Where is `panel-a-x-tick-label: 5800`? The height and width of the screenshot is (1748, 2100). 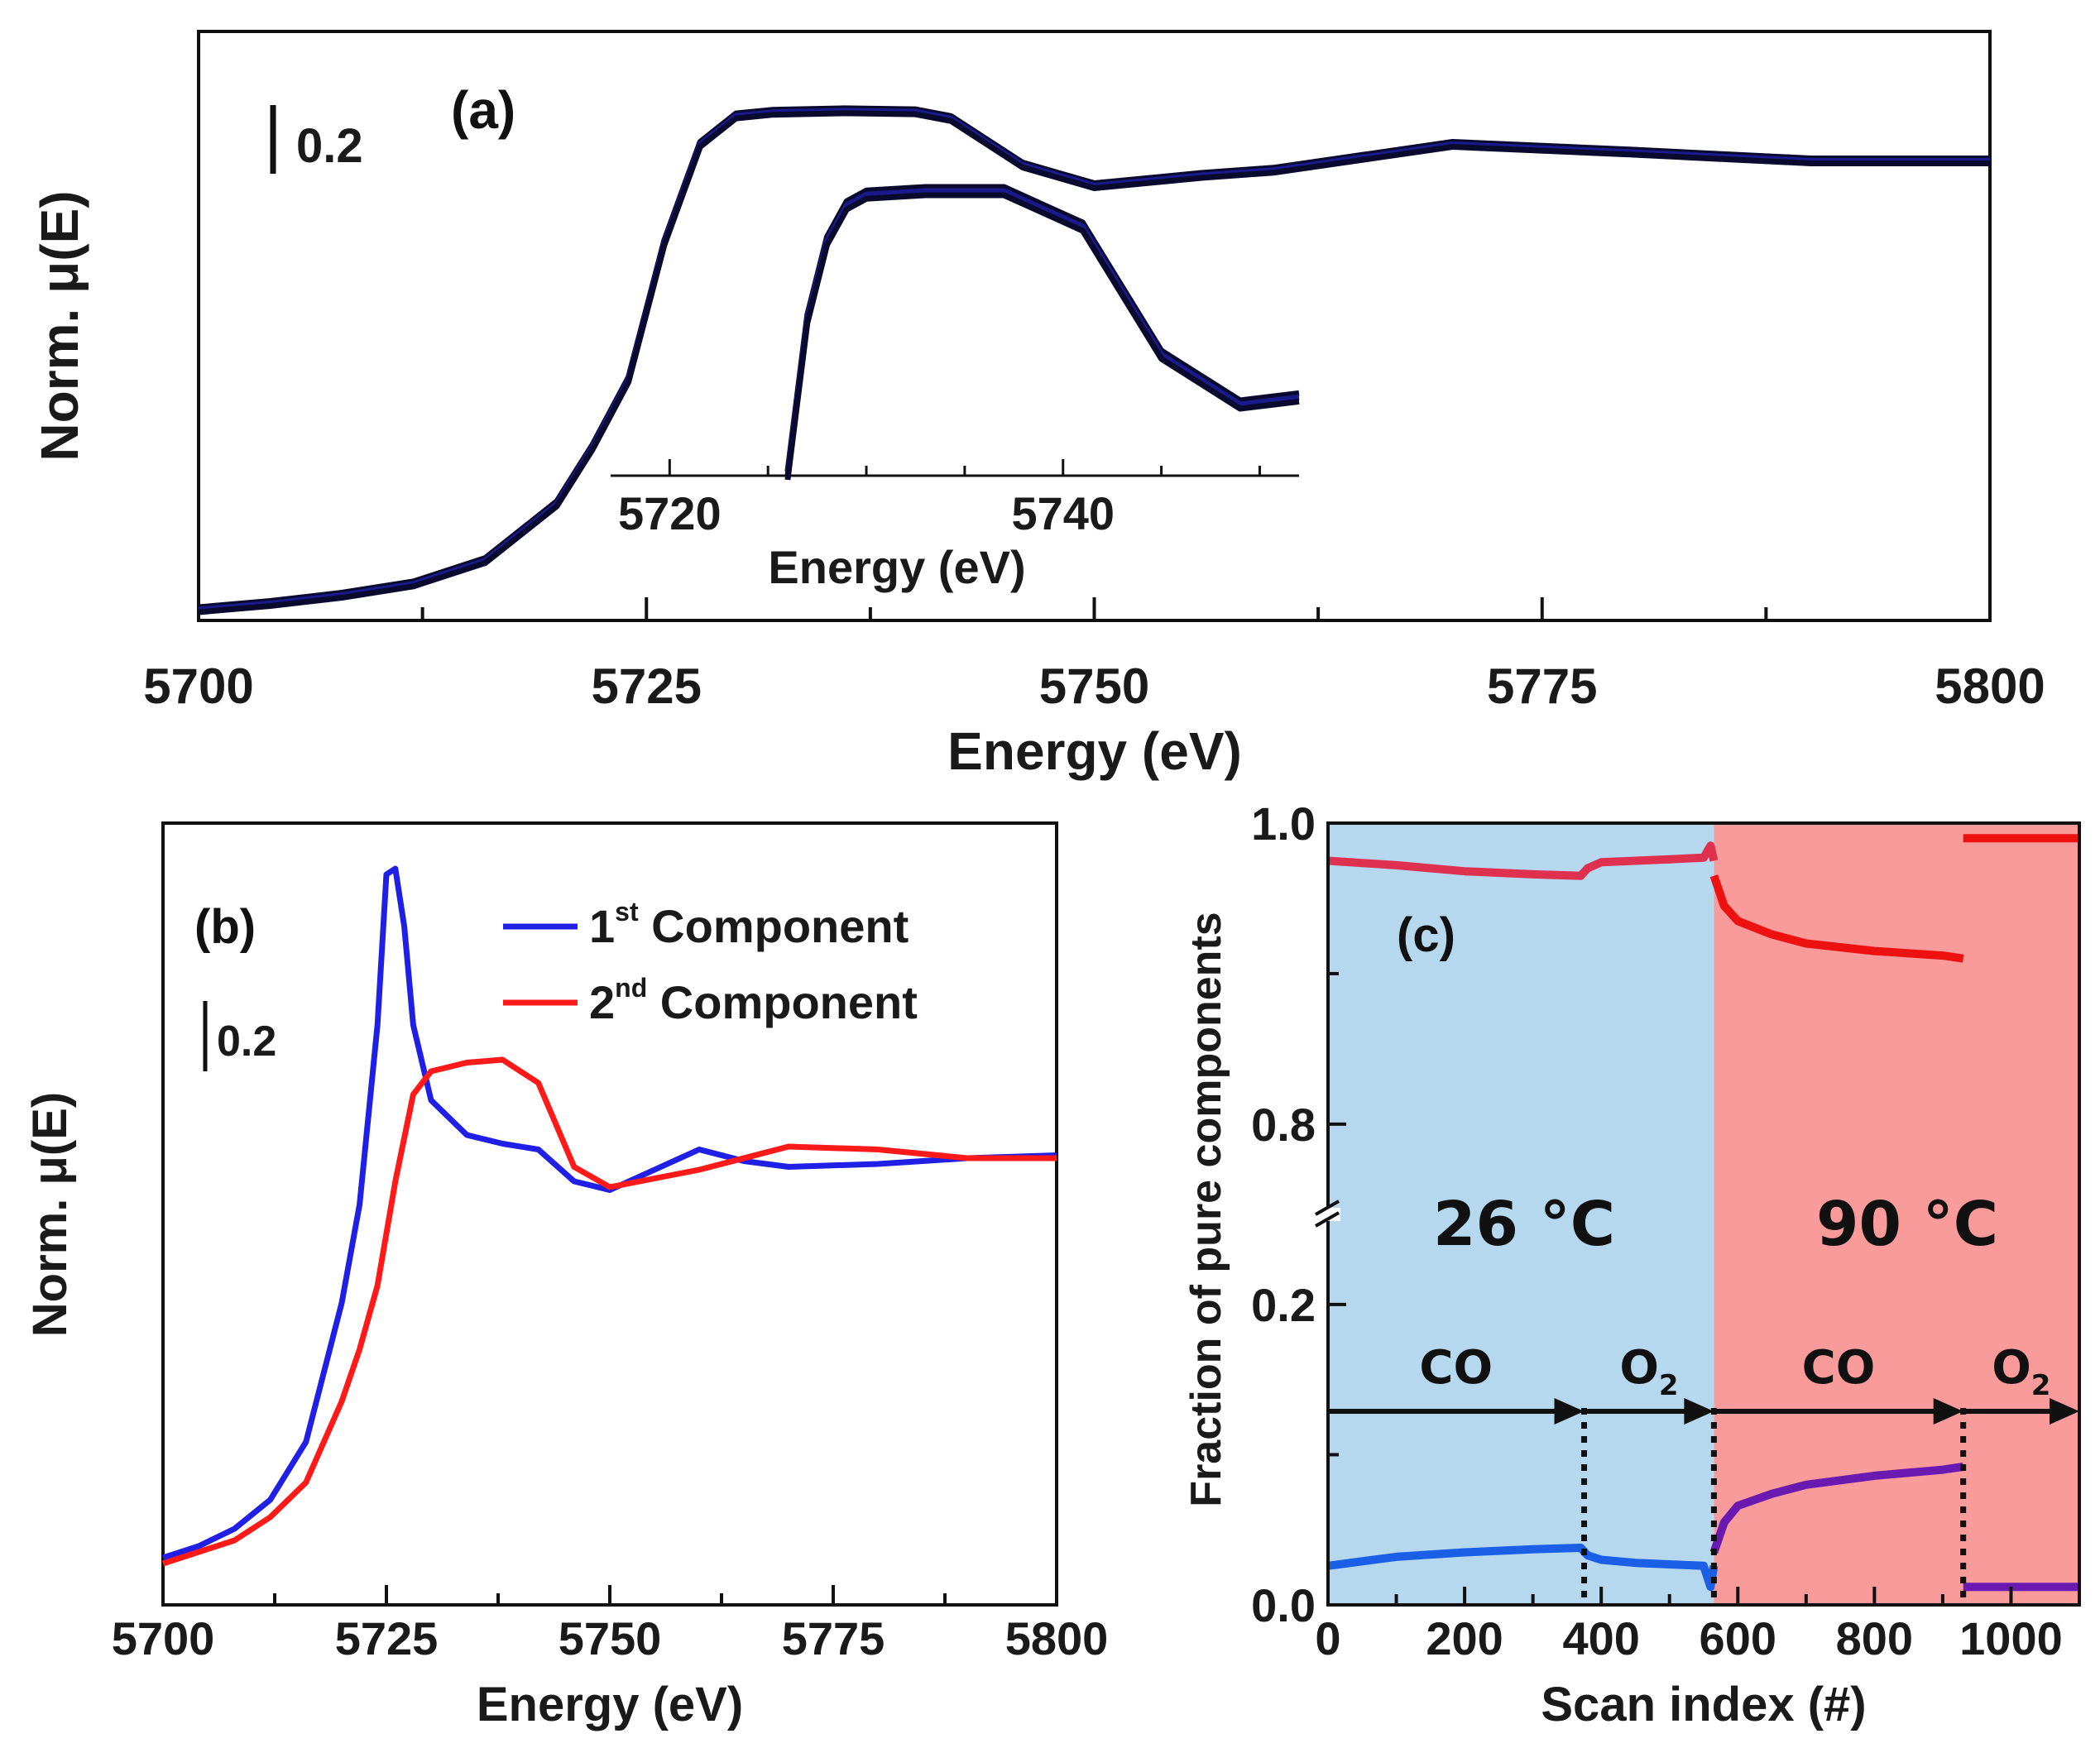 panel-a-x-tick-label: 5800 is located at coordinates (1990, 686).